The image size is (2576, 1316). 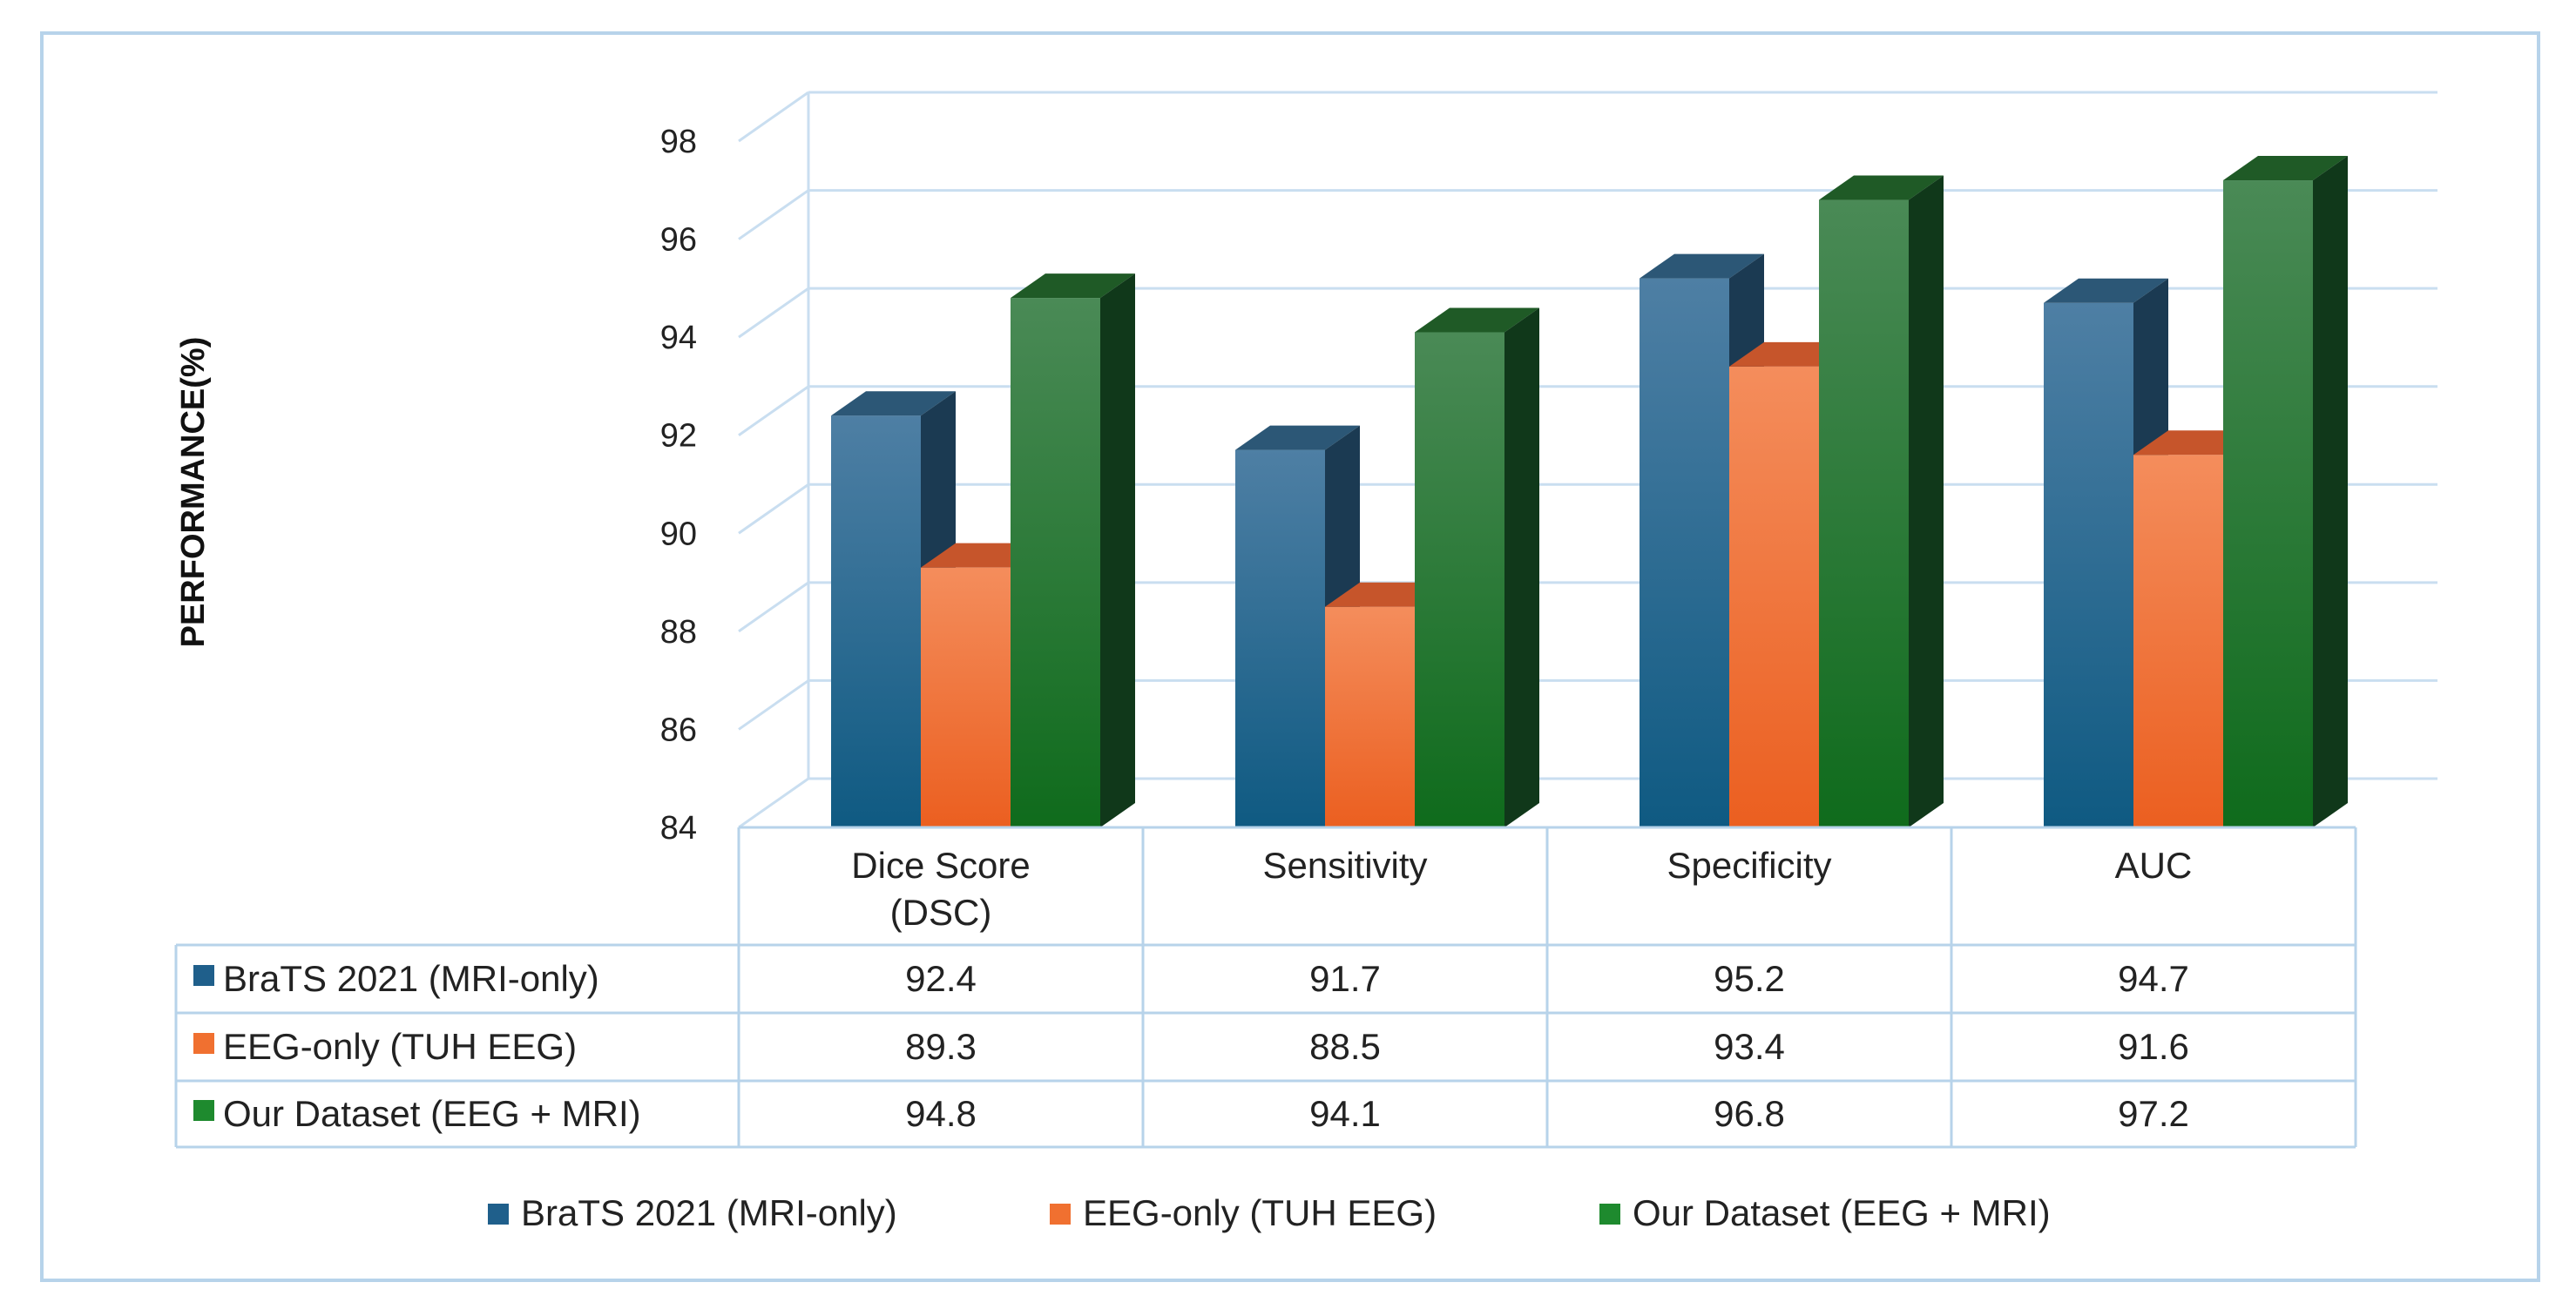 What do you see at coordinates (1260, 1212) in the screenshot?
I see `legend-label: EEG-only (TUH EEG)` at bounding box center [1260, 1212].